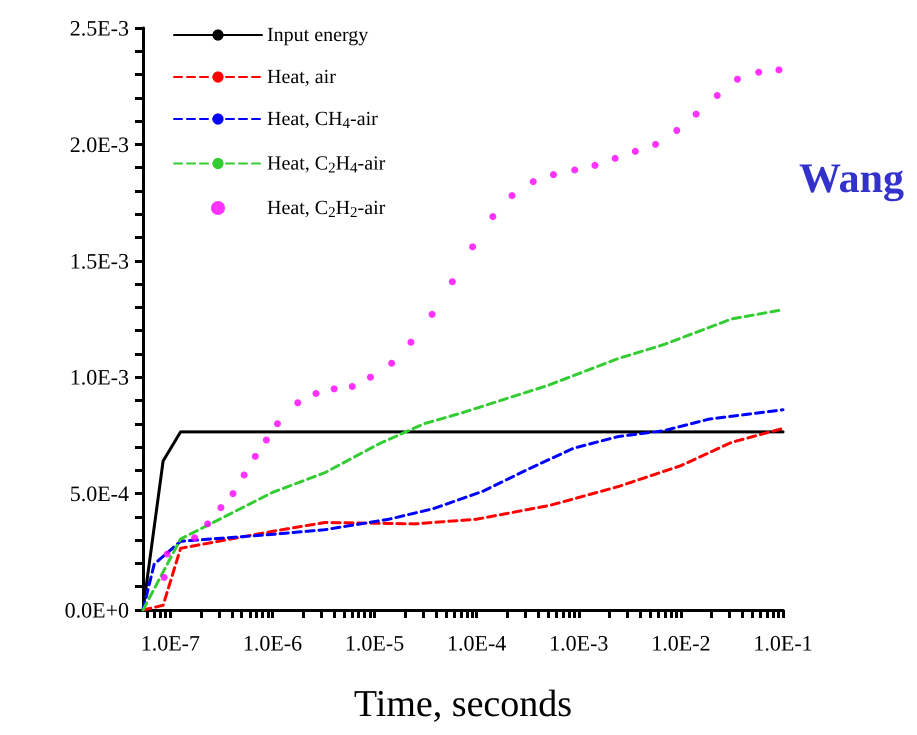 Image resolution: width=917 pixels, height=735 pixels. Describe the element at coordinates (681, 643) in the screenshot. I see `x-tick-label: 1.0E-2` at that location.